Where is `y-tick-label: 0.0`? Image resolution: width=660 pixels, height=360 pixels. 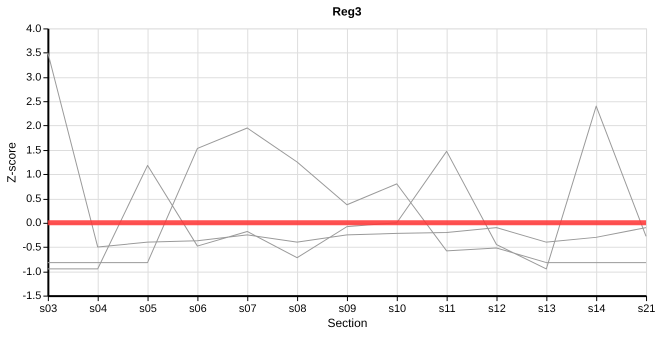
y-tick-label: 0.0 is located at coordinates (34, 223).